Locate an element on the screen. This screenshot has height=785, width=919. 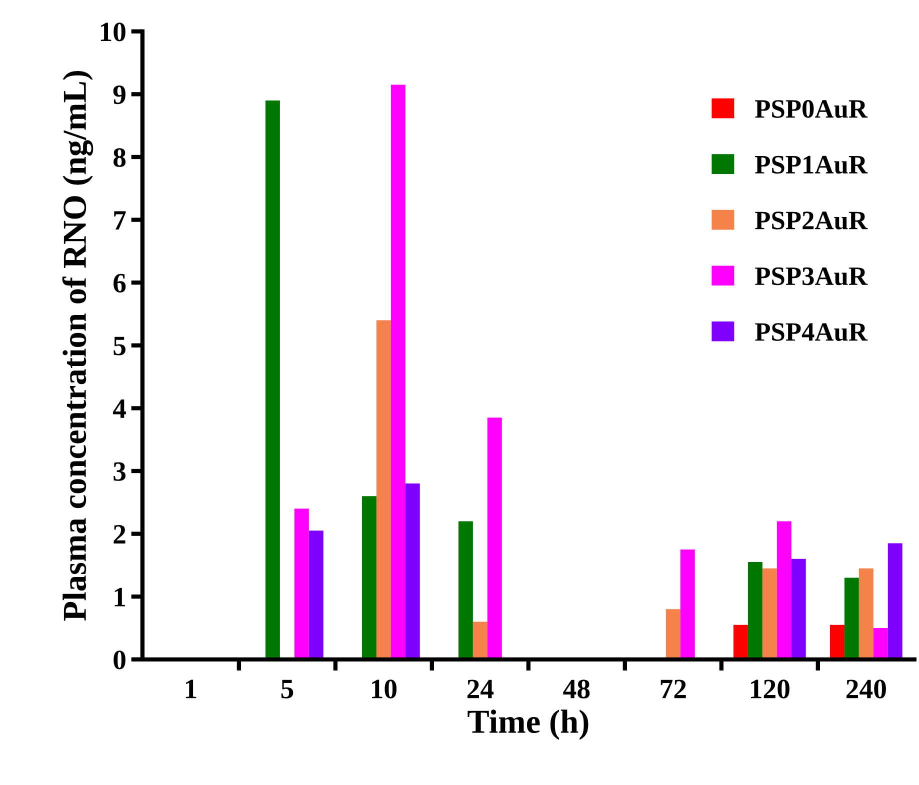
x-tick-label: 5 is located at coordinates (287, 689).